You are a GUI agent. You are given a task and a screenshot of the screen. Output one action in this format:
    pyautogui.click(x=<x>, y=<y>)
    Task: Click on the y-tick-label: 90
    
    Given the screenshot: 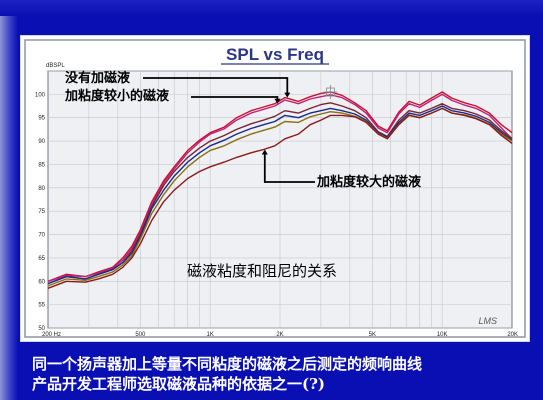 What is the action you would take?
    pyautogui.click(x=41, y=142)
    